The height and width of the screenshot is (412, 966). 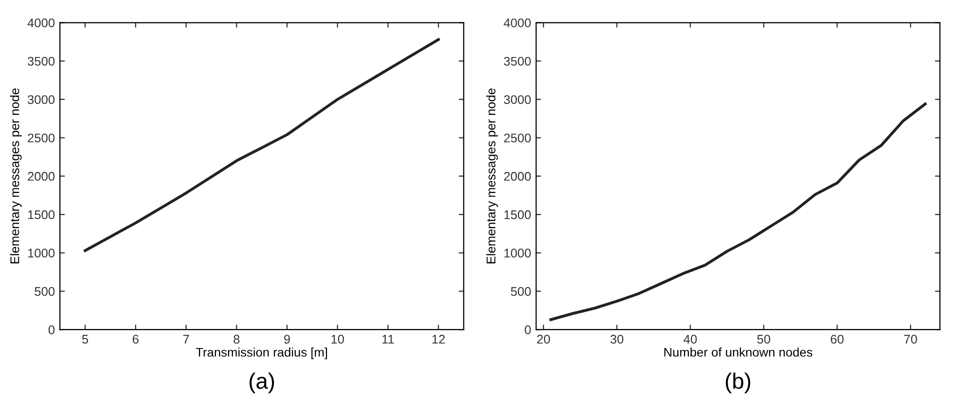 What do you see at coordinates (135, 339) in the screenshot?
I see `x-tick-label: 6` at bounding box center [135, 339].